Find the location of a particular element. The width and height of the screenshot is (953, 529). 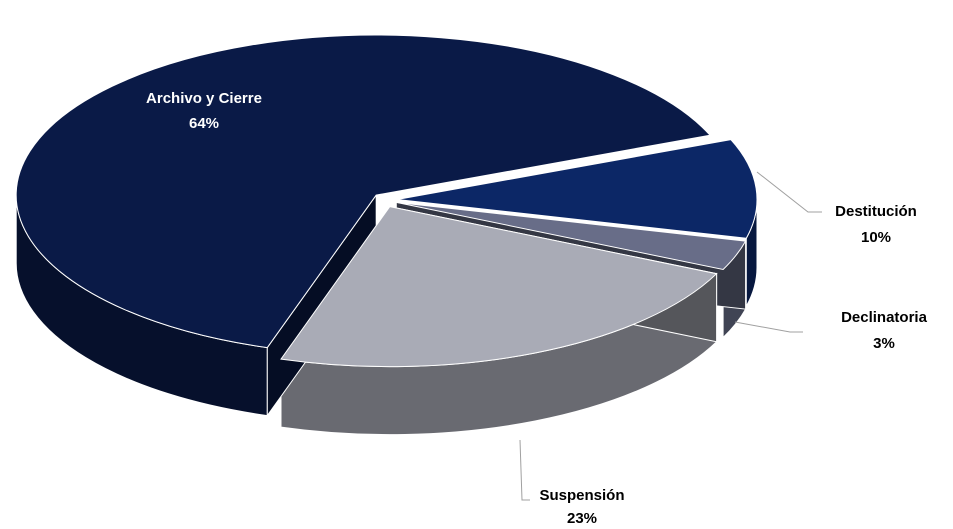

slice-value-label: 23% is located at coordinates (582, 518).